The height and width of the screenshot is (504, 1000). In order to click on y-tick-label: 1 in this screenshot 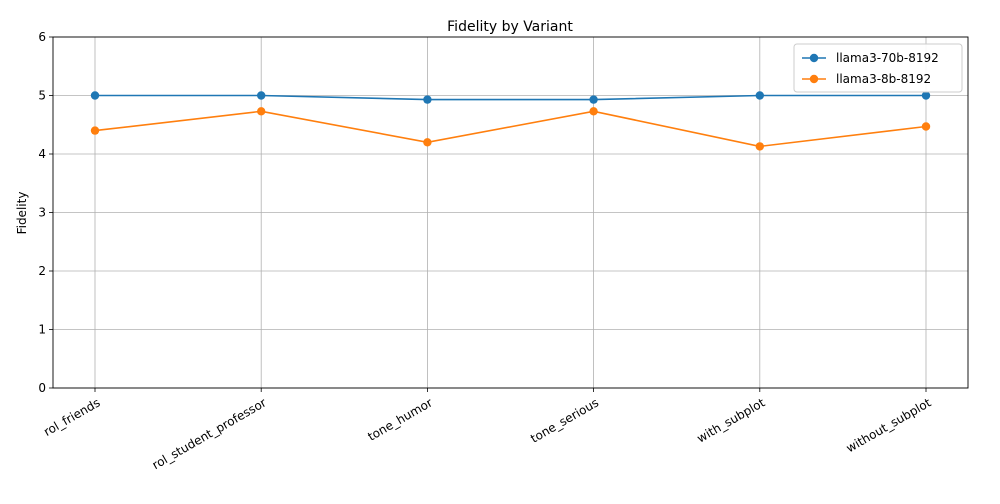, I will do `click(42, 330)`.